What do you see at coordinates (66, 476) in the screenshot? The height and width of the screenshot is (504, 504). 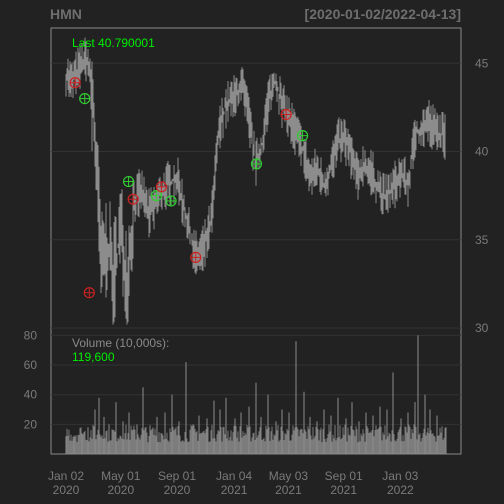 I see `x-tick-month-label: Jan 02` at bounding box center [66, 476].